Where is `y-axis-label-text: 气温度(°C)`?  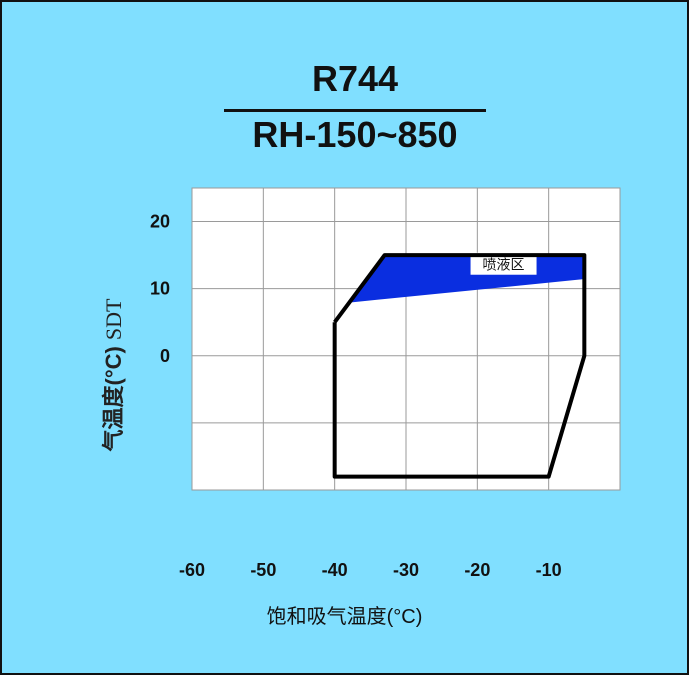 y-axis-label-text: 气温度(°C) is located at coordinates (113, 399).